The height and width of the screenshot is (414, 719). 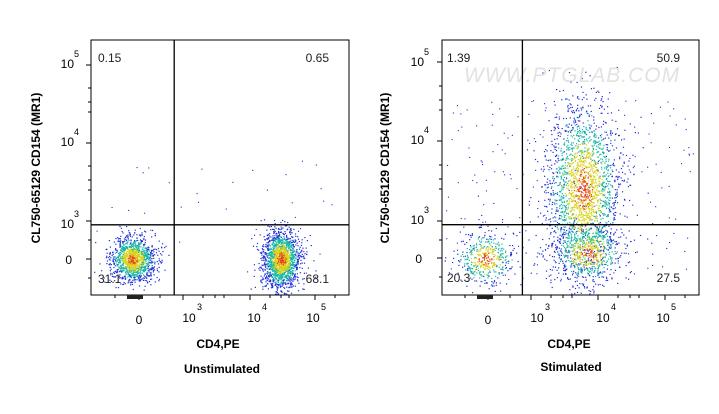 I want to click on x-tick-exponent: 5, so click(x=323, y=307).